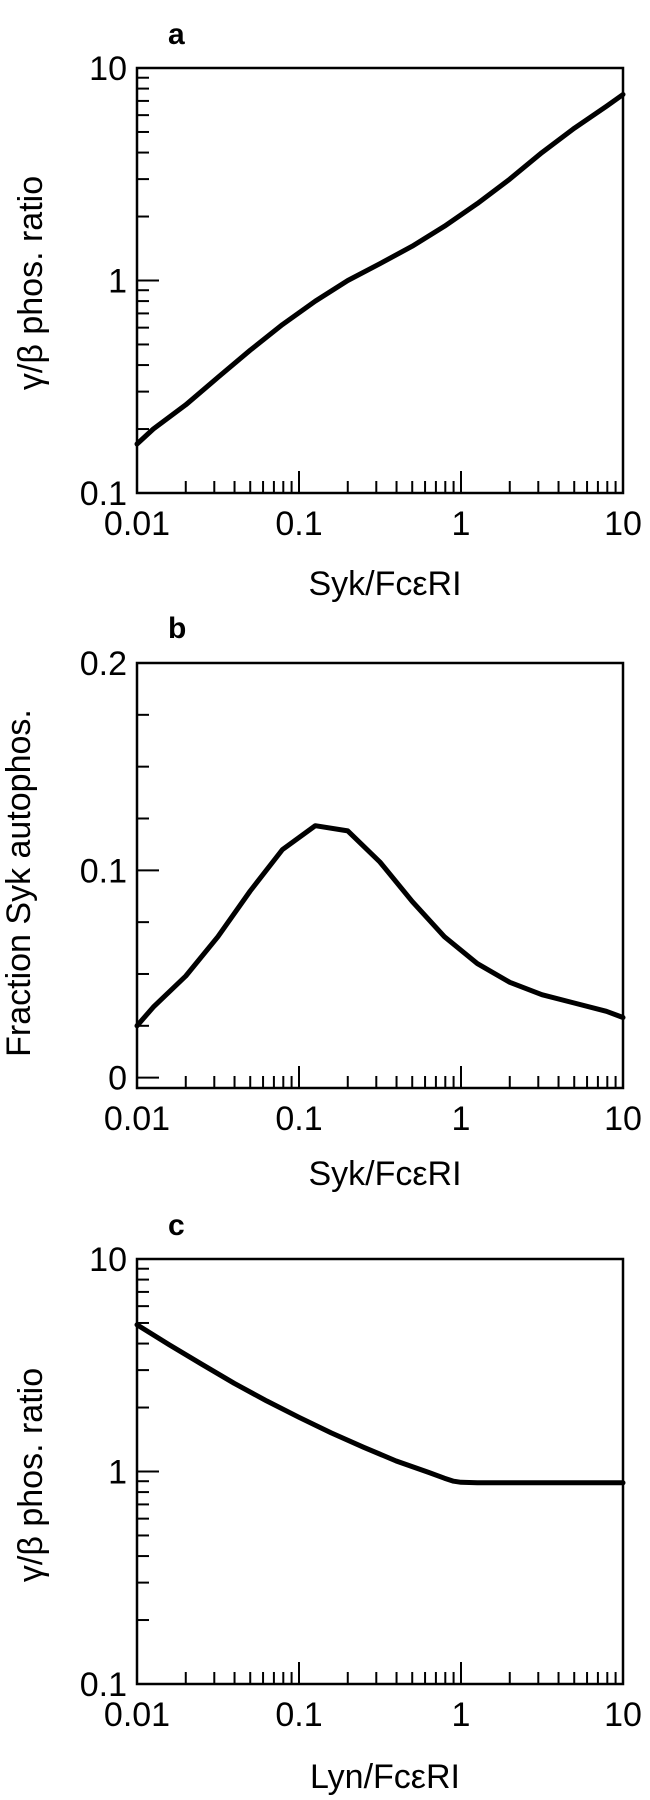 The image size is (650, 1800). I want to click on panel-b-letter: b, so click(177, 628).